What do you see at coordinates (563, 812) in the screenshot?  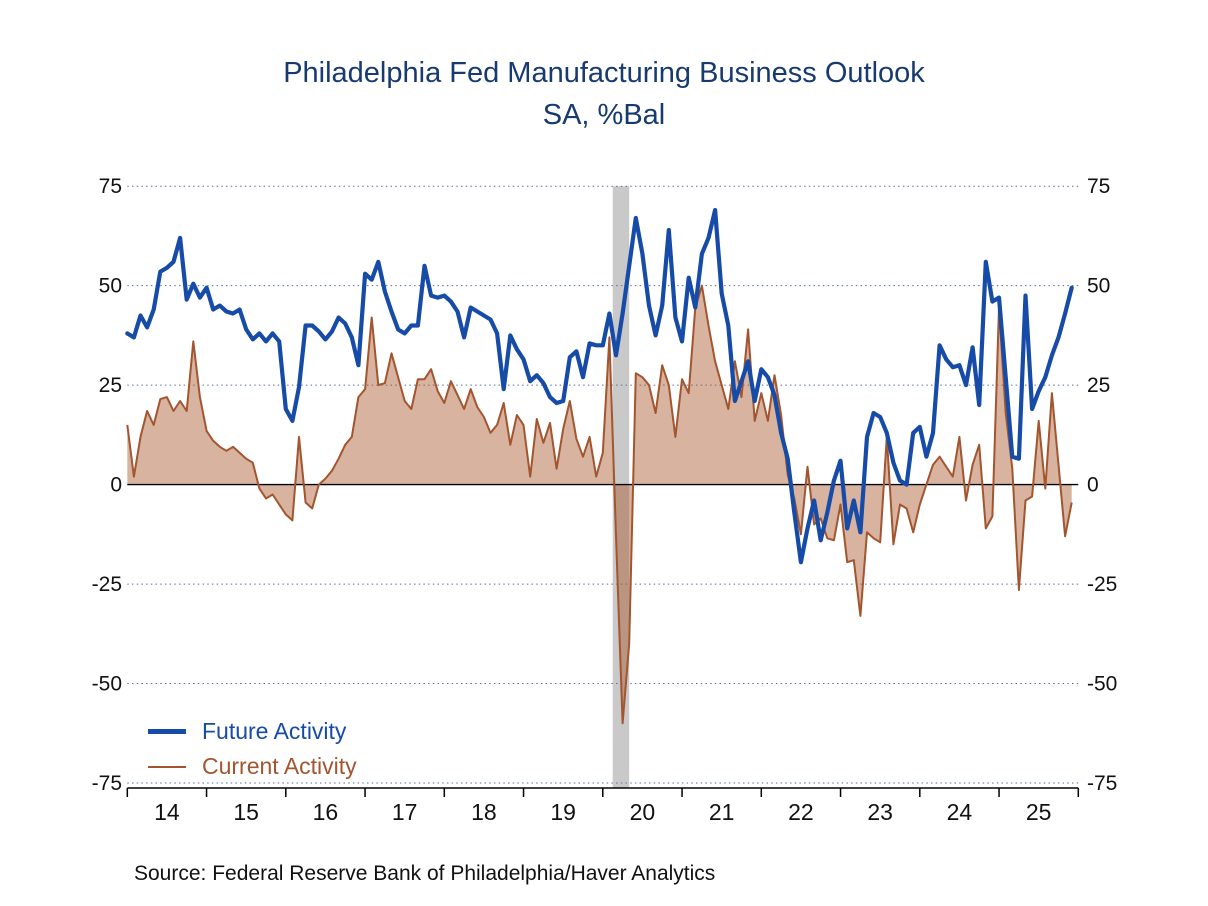 I see `x-axis-label-19: 19` at bounding box center [563, 812].